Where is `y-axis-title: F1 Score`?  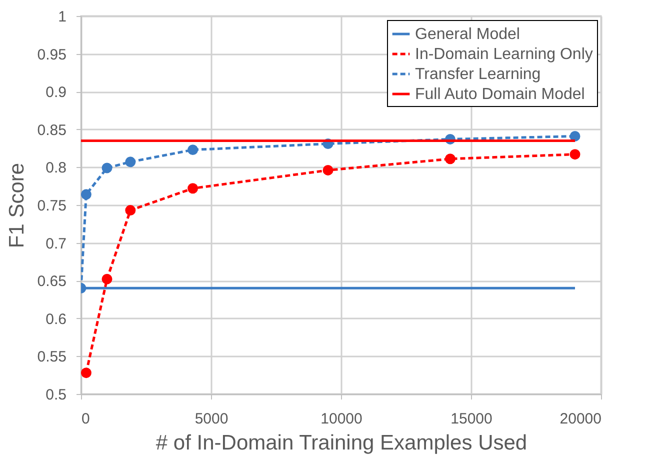
y-axis-title: F1 Score is located at coordinates (16, 205).